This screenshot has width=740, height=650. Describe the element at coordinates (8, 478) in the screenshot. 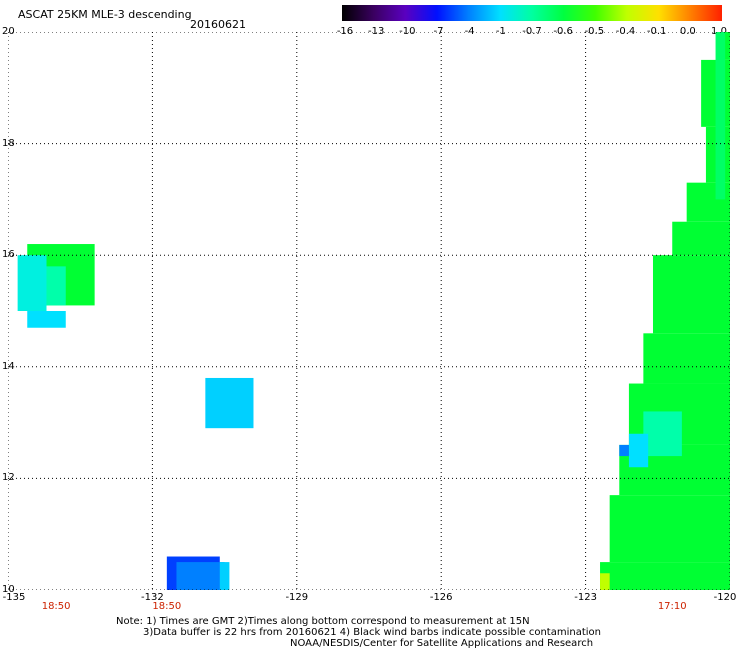

I see `y-axis-label: 12` at that location.